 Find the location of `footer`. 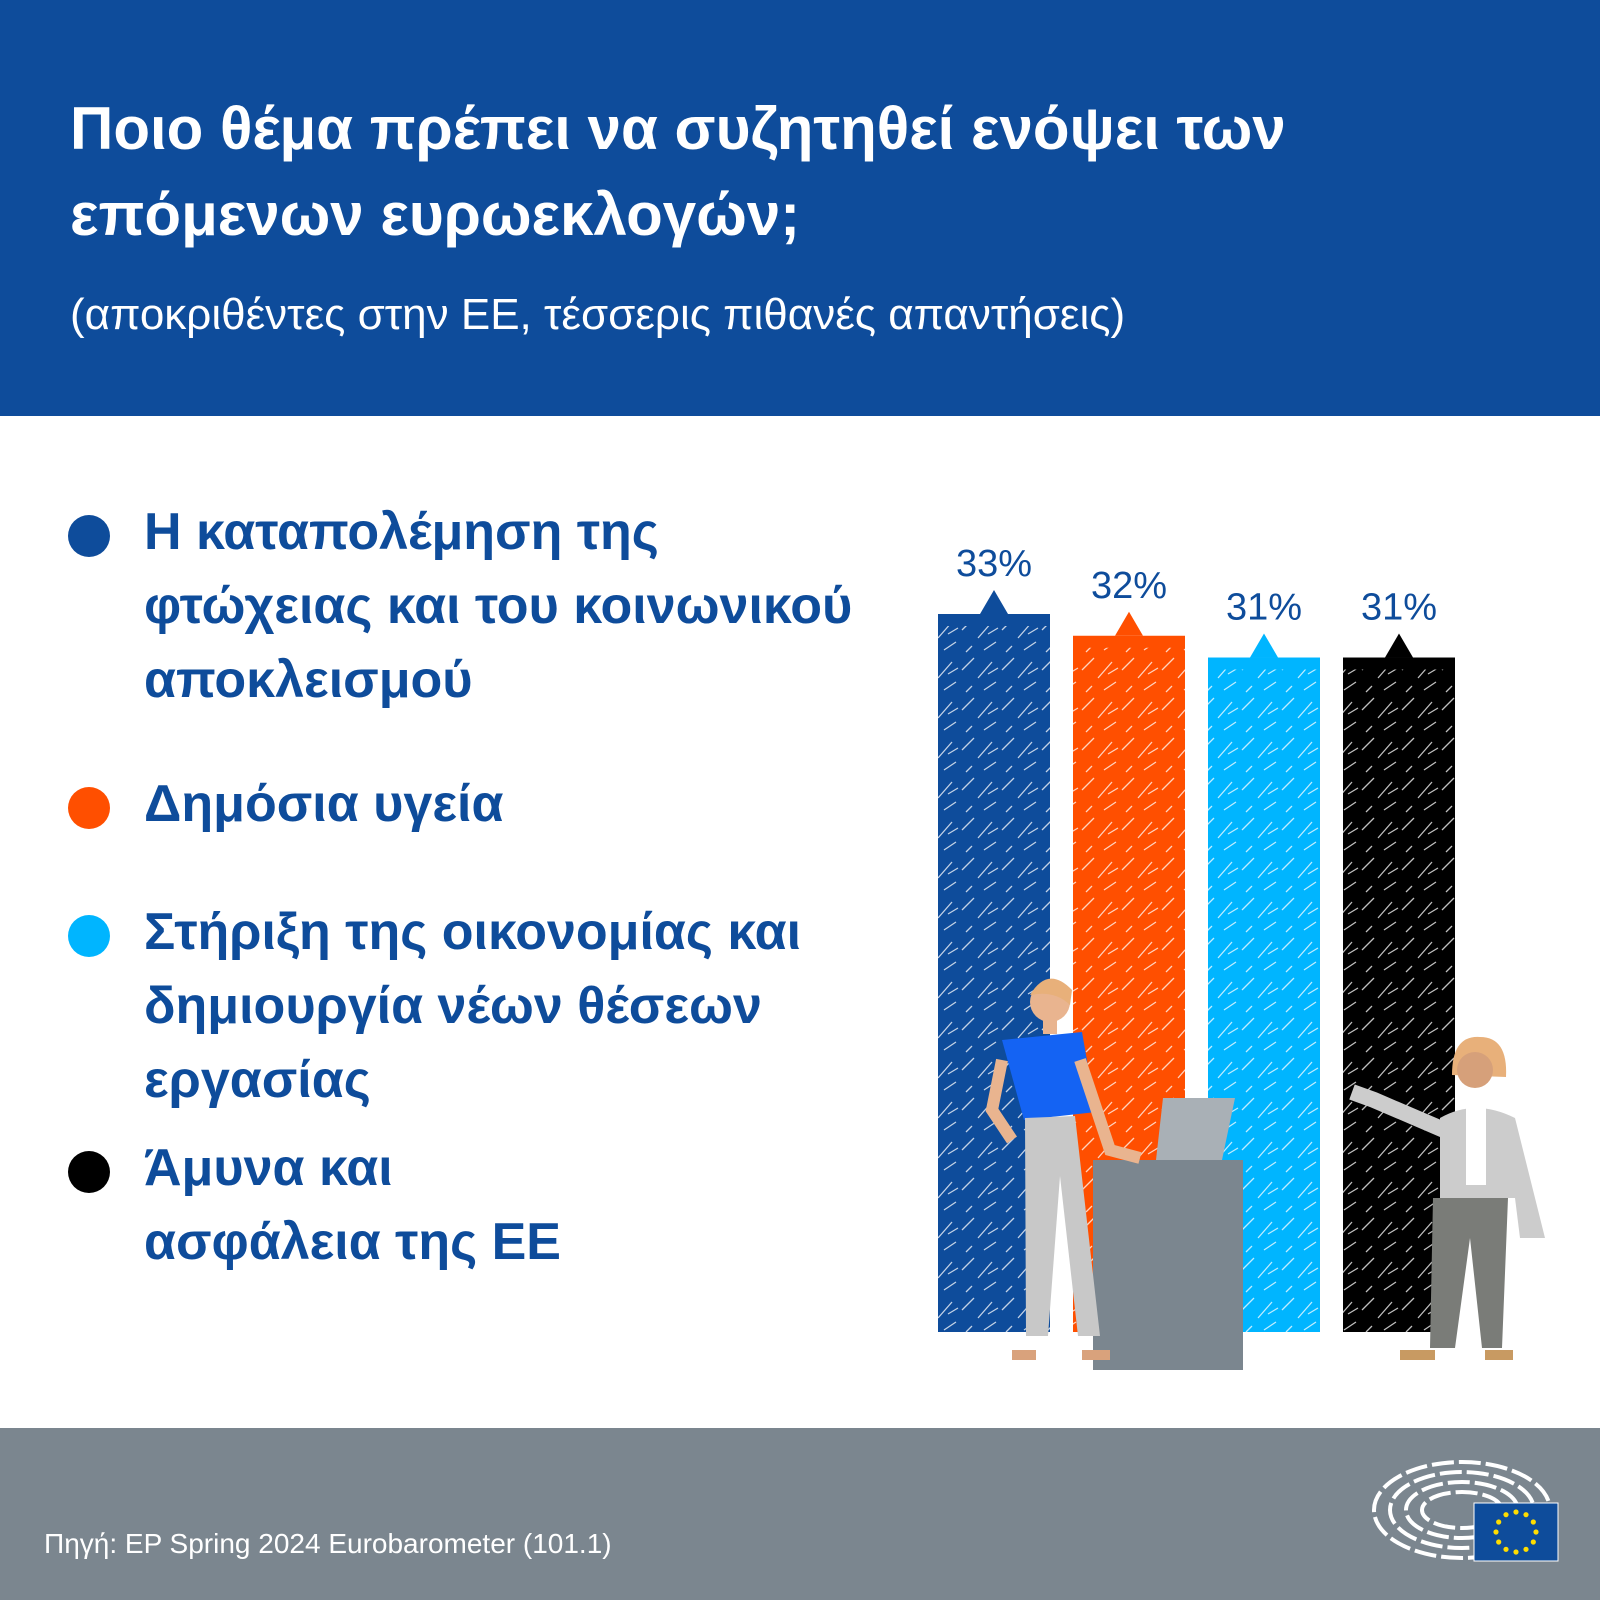

footer is located at coordinates (800, 1514).